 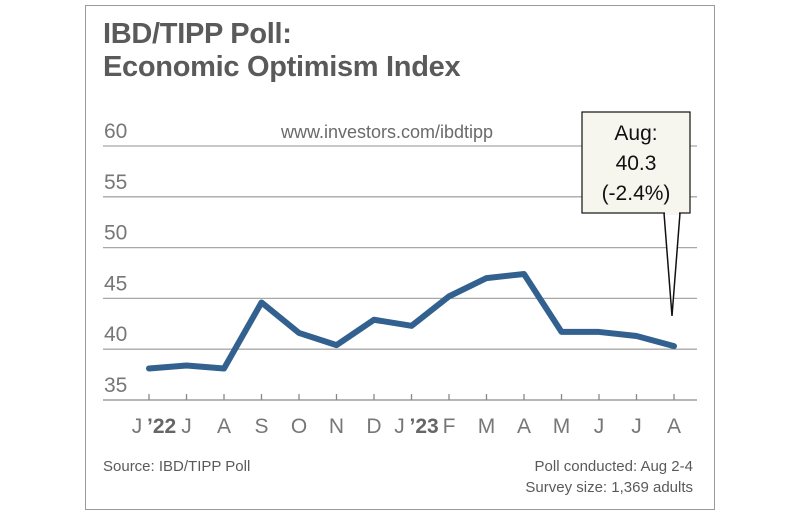 What do you see at coordinates (449, 426) in the screenshot?
I see `x-tick-label: F` at bounding box center [449, 426].